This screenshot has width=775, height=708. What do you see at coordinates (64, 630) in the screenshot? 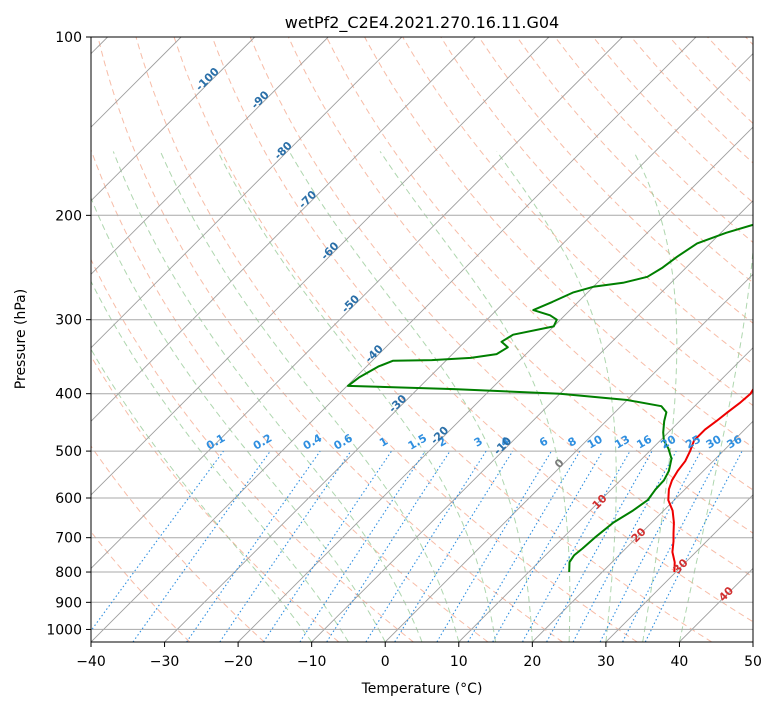
I see `y-tick-label: 1000` at bounding box center [64, 630].